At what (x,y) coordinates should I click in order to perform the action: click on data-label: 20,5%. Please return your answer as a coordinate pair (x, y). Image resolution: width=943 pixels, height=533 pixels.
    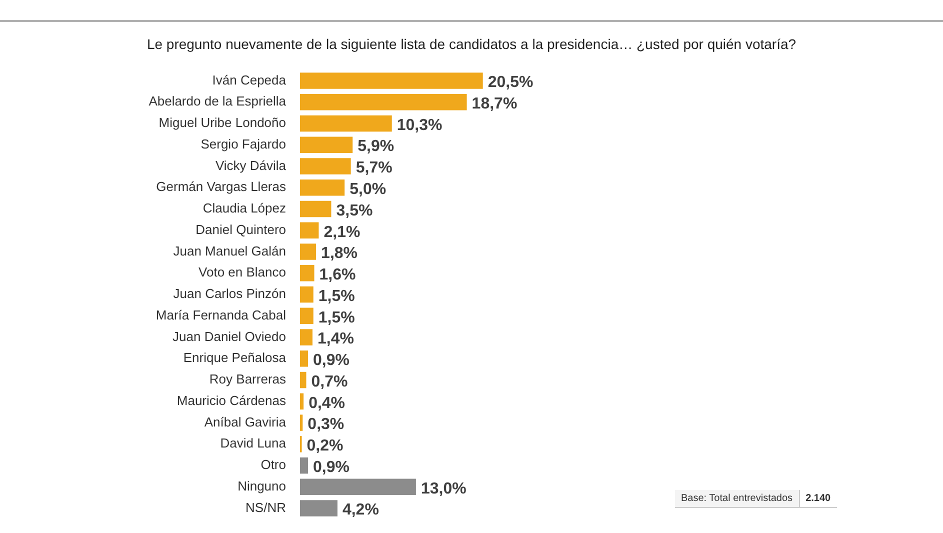
    Looking at the image, I should click on (511, 83).